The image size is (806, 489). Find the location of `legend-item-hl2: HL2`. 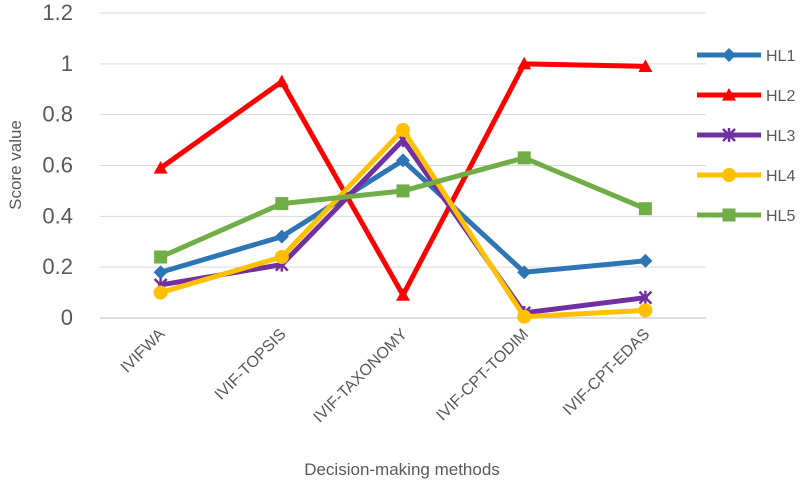

legend-item-hl2: HL2 is located at coordinates (746, 96).